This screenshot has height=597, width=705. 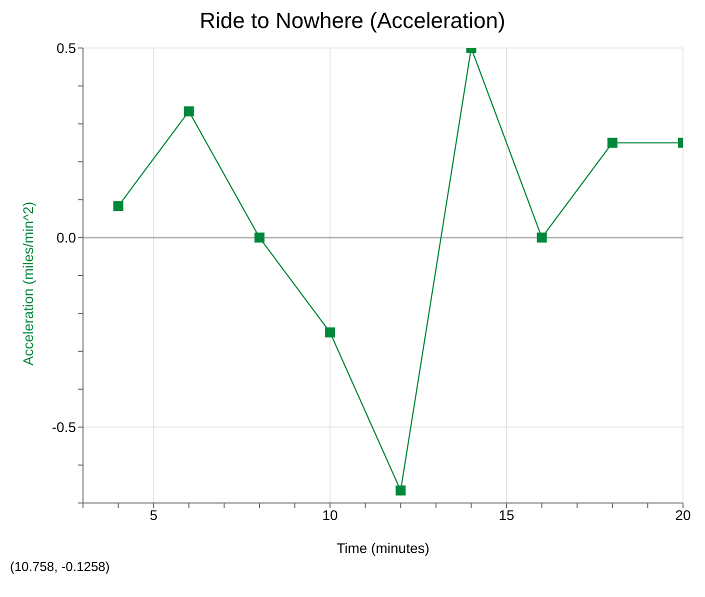 I want to click on chart-title: Ride to Nowhere (Acceleration), so click(x=352, y=21).